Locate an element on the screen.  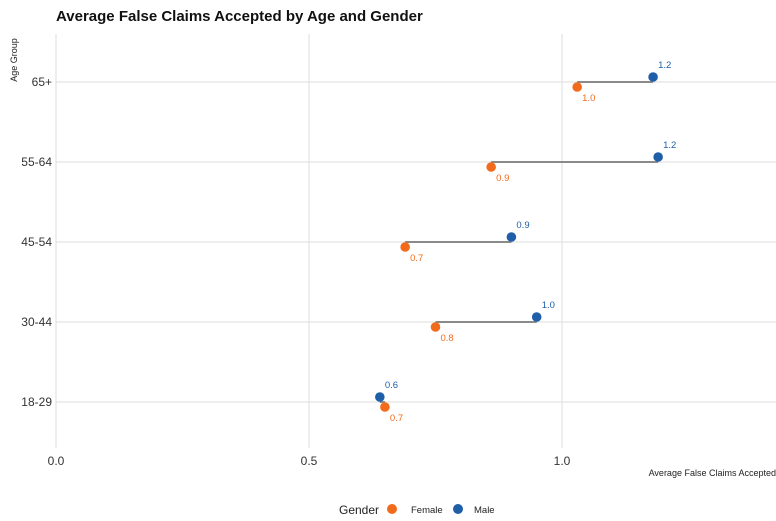
x-tick-labels: 0.0 0.5 1.0 is located at coordinates (309, 461).